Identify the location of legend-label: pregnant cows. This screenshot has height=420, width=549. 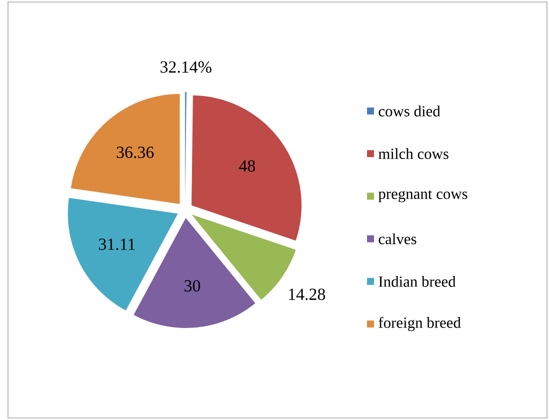
(423, 196).